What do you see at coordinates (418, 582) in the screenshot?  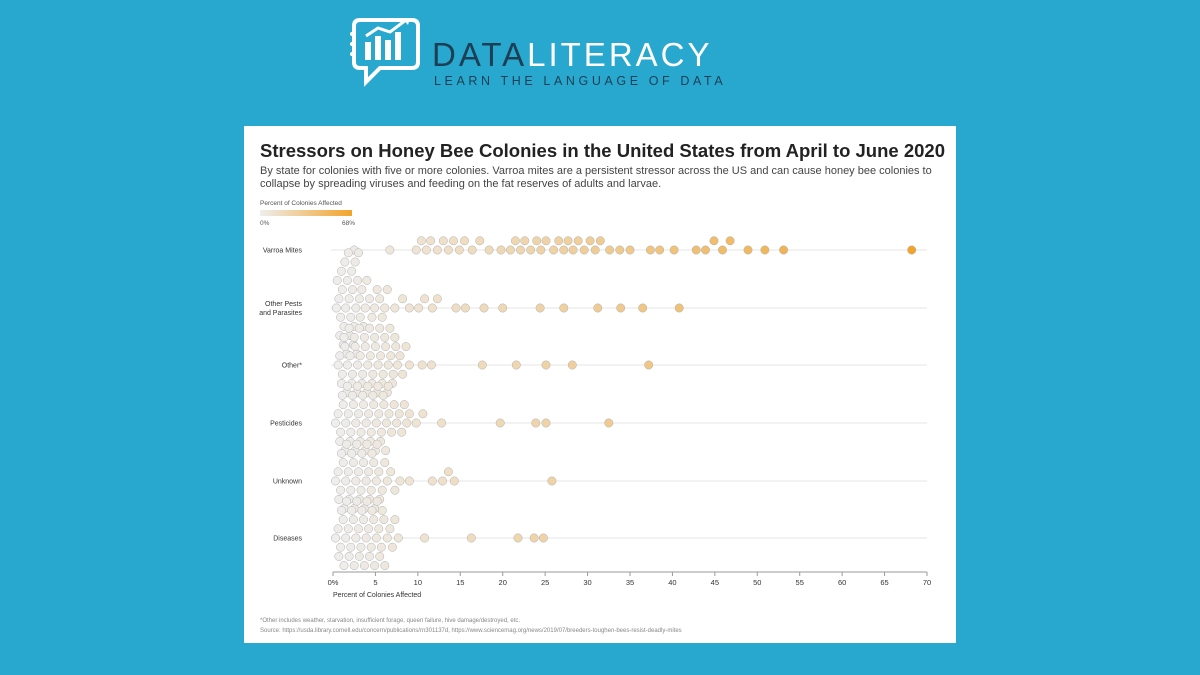 I see `x-tick-label: 10` at bounding box center [418, 582].